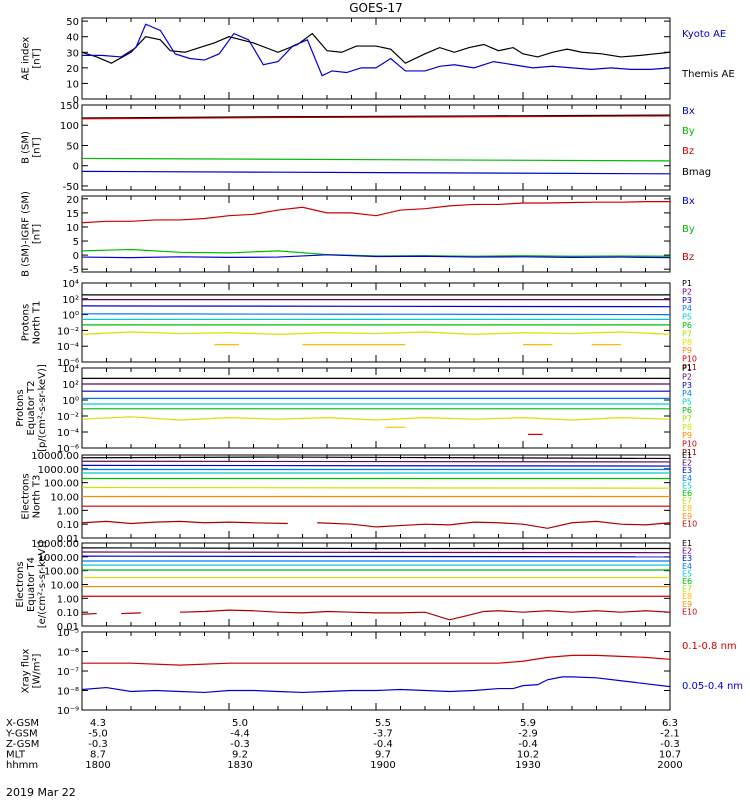  What do you see at coordinates (709, 646) in the screenshot?
I see `legend-label: 0.1-0.8 nm` at bounding box center [709, 646].